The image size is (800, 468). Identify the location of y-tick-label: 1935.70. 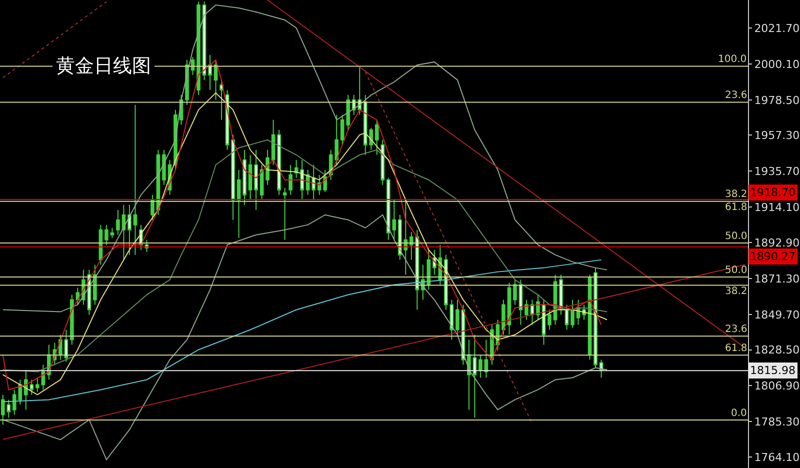
(777, 171).